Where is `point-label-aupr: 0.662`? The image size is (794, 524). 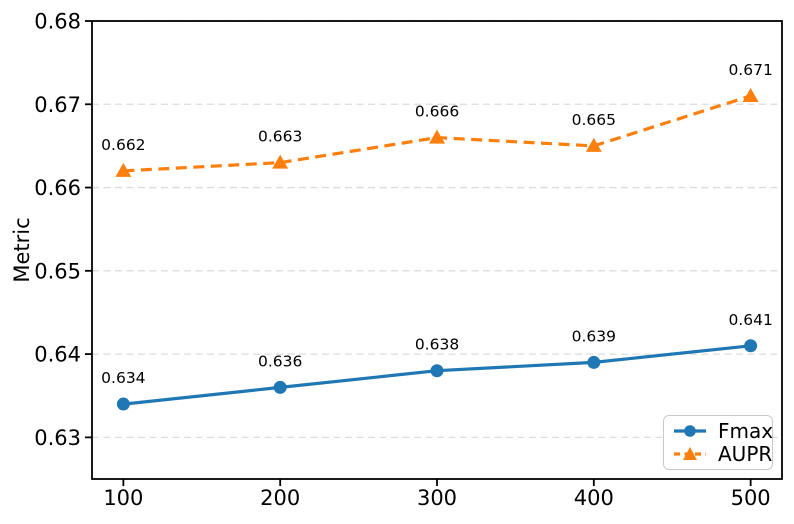
point-label-aupr: 0.662 is located at coordinates (123, 145).